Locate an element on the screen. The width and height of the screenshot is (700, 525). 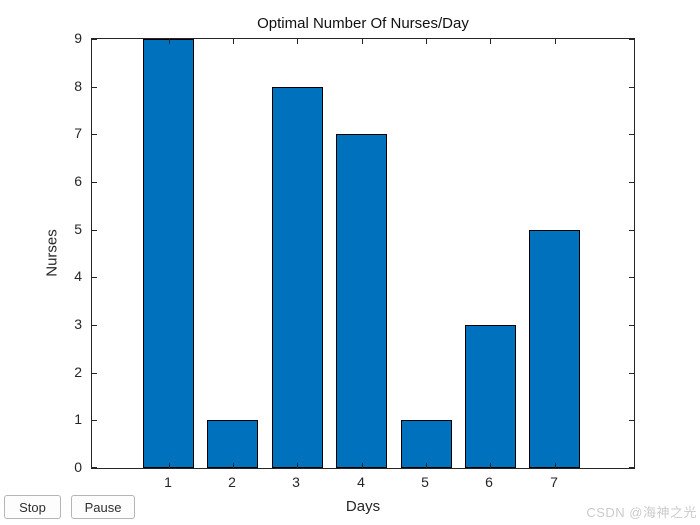
y-tick-label: 4 is located at coordinates (78, 276).